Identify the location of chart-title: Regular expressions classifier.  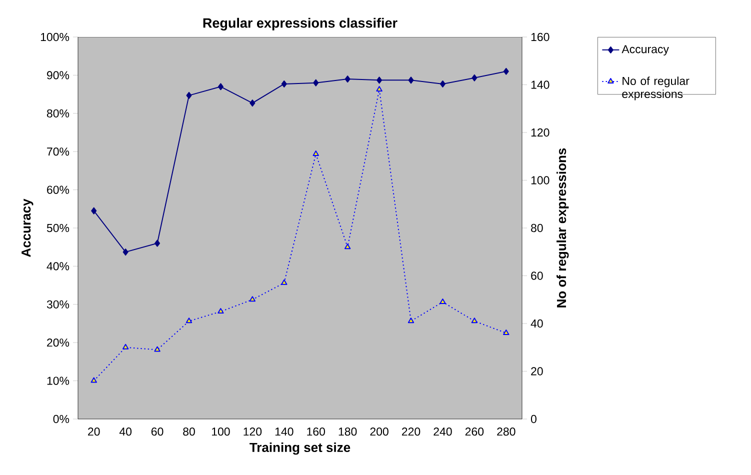
(300, 24).